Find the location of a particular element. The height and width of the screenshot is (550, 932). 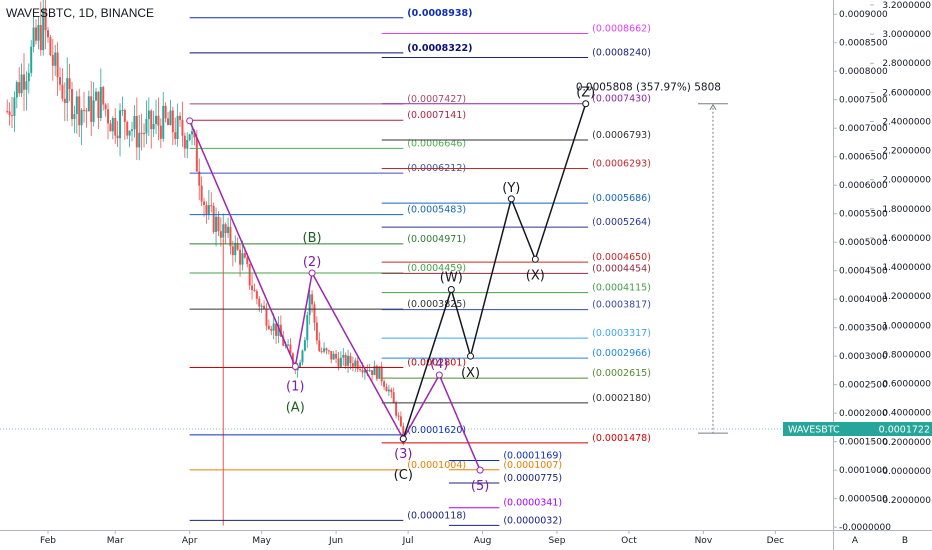

fib-level-label: (0.0003317) is located at coordinates (621, 333).